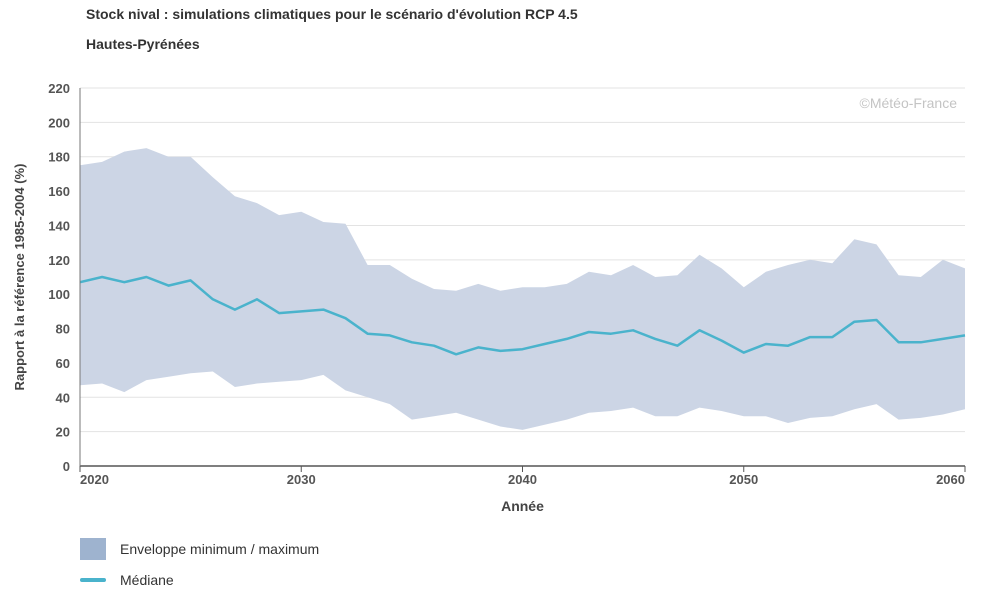 This screenshot has height=592, width=986. I want to click on legend-swatch-median, so click(93, 580).